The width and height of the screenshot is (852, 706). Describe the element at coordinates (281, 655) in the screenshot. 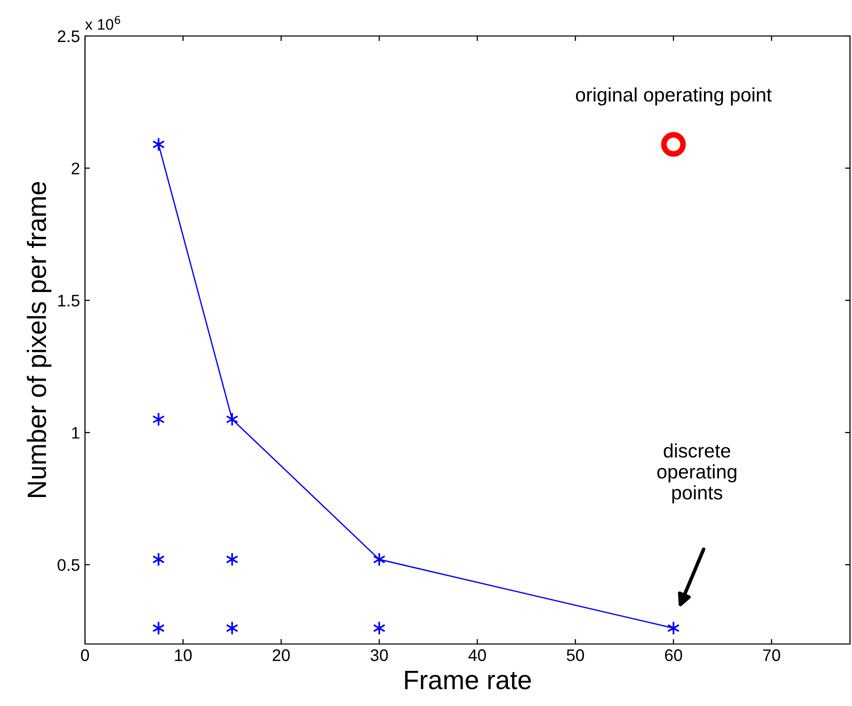

I see `x-tick-label: 20` at that location.